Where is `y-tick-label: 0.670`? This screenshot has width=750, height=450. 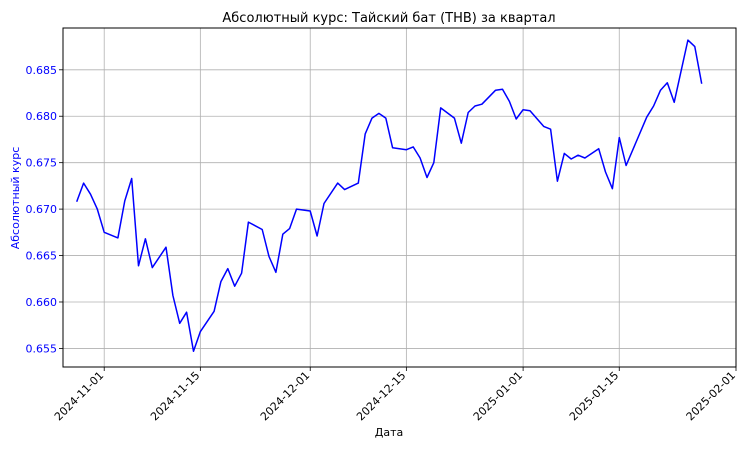 y-tick-label: 0.670 is located at coordinates (42, 209).